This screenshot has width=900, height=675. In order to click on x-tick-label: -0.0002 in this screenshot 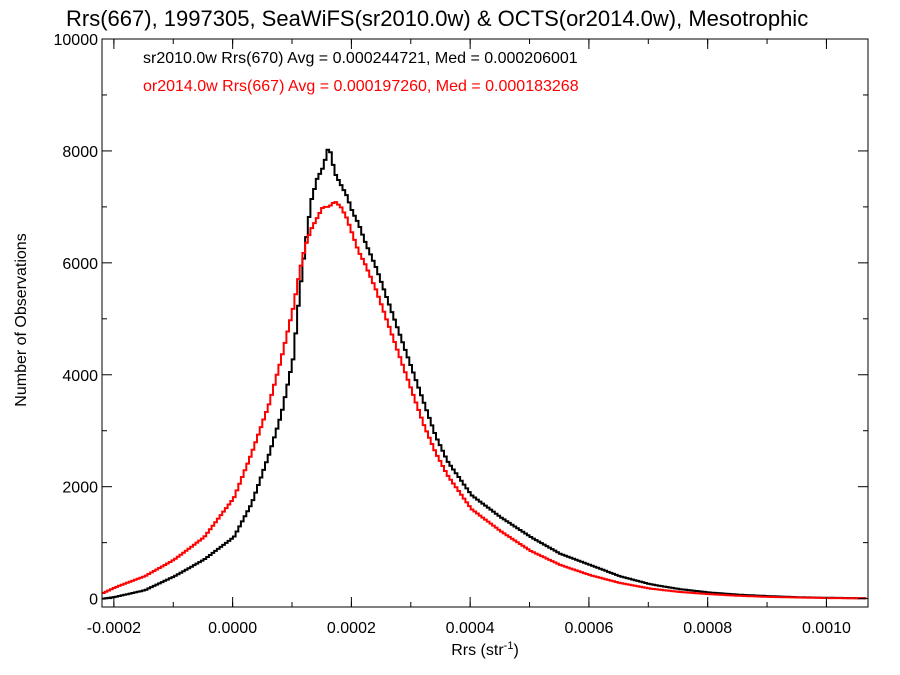, I will do `click(114, 628)`.